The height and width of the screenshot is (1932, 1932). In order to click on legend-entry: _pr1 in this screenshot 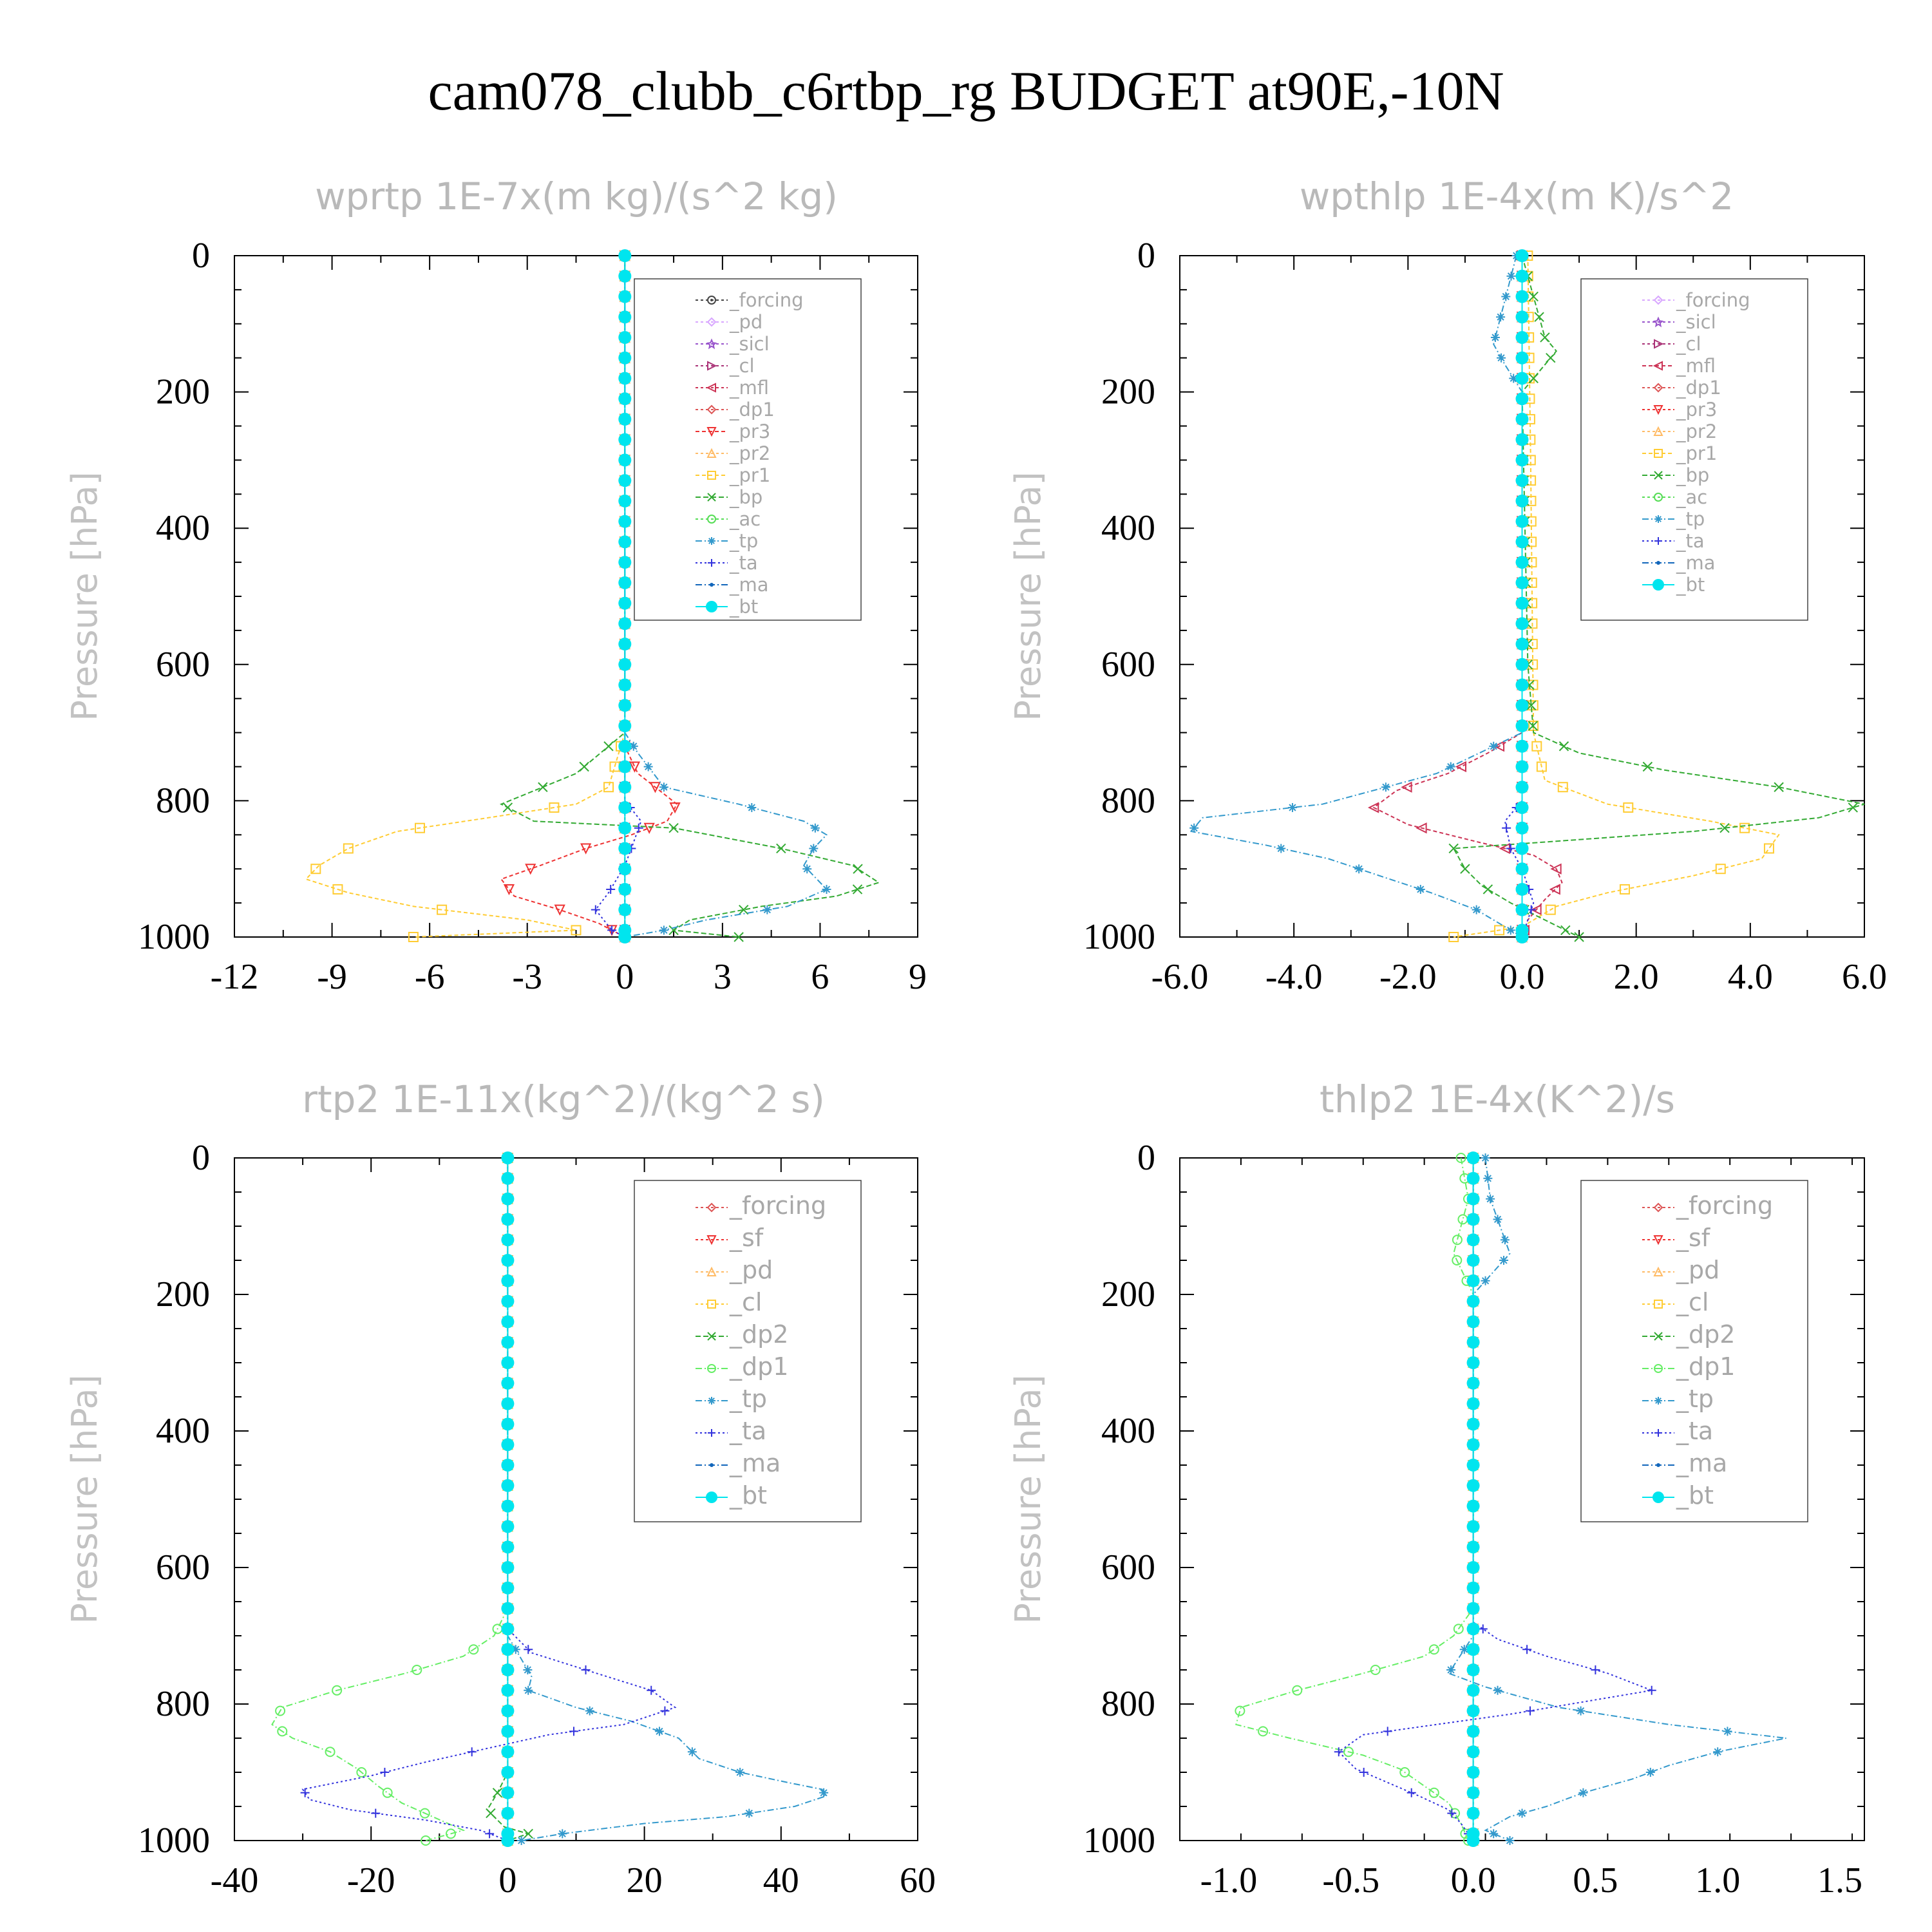, I will do `click(733, 475)`.